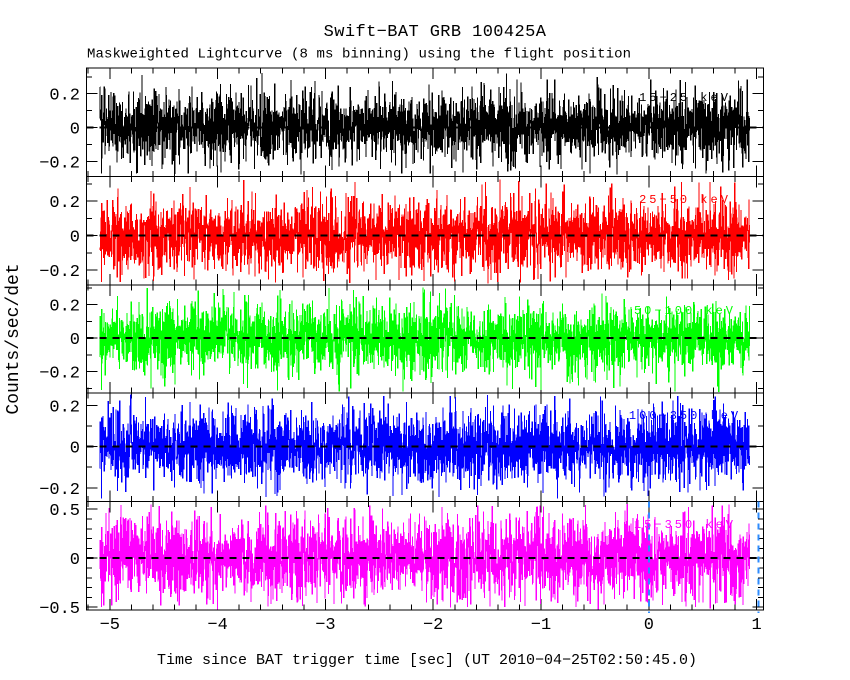 Image resolution: width=850 pixels, height=680 pixels. What do you see at coordinates (325, 625) in the screenshot?
I see `svg-text: −3` at bounding box center [325, 625].